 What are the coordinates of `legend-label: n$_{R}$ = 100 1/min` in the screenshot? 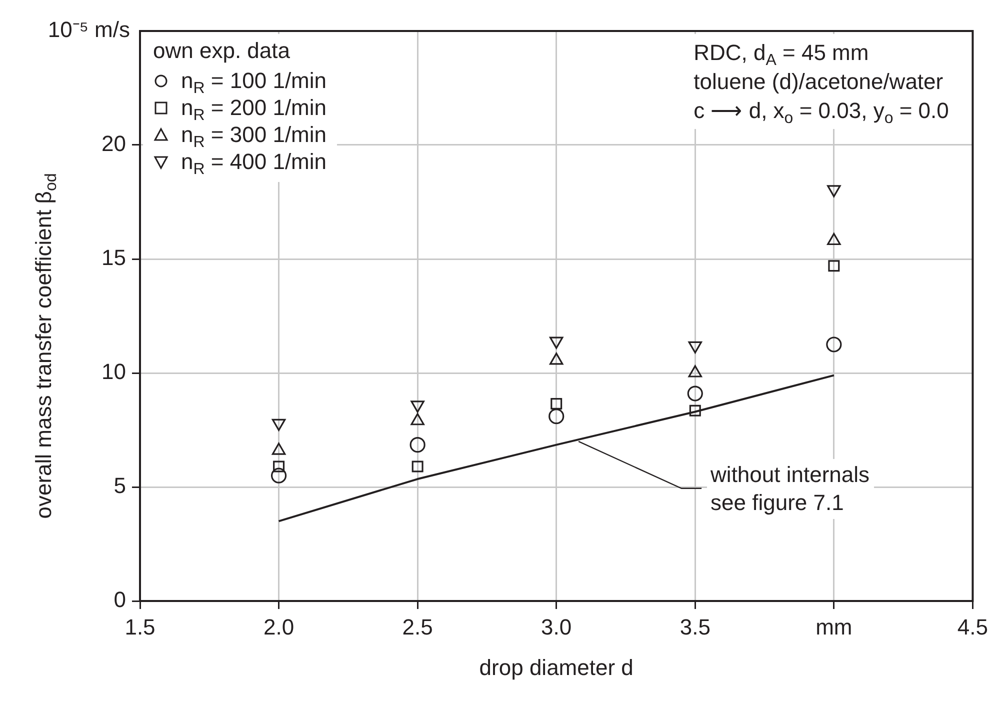 It's located at (253, 82).